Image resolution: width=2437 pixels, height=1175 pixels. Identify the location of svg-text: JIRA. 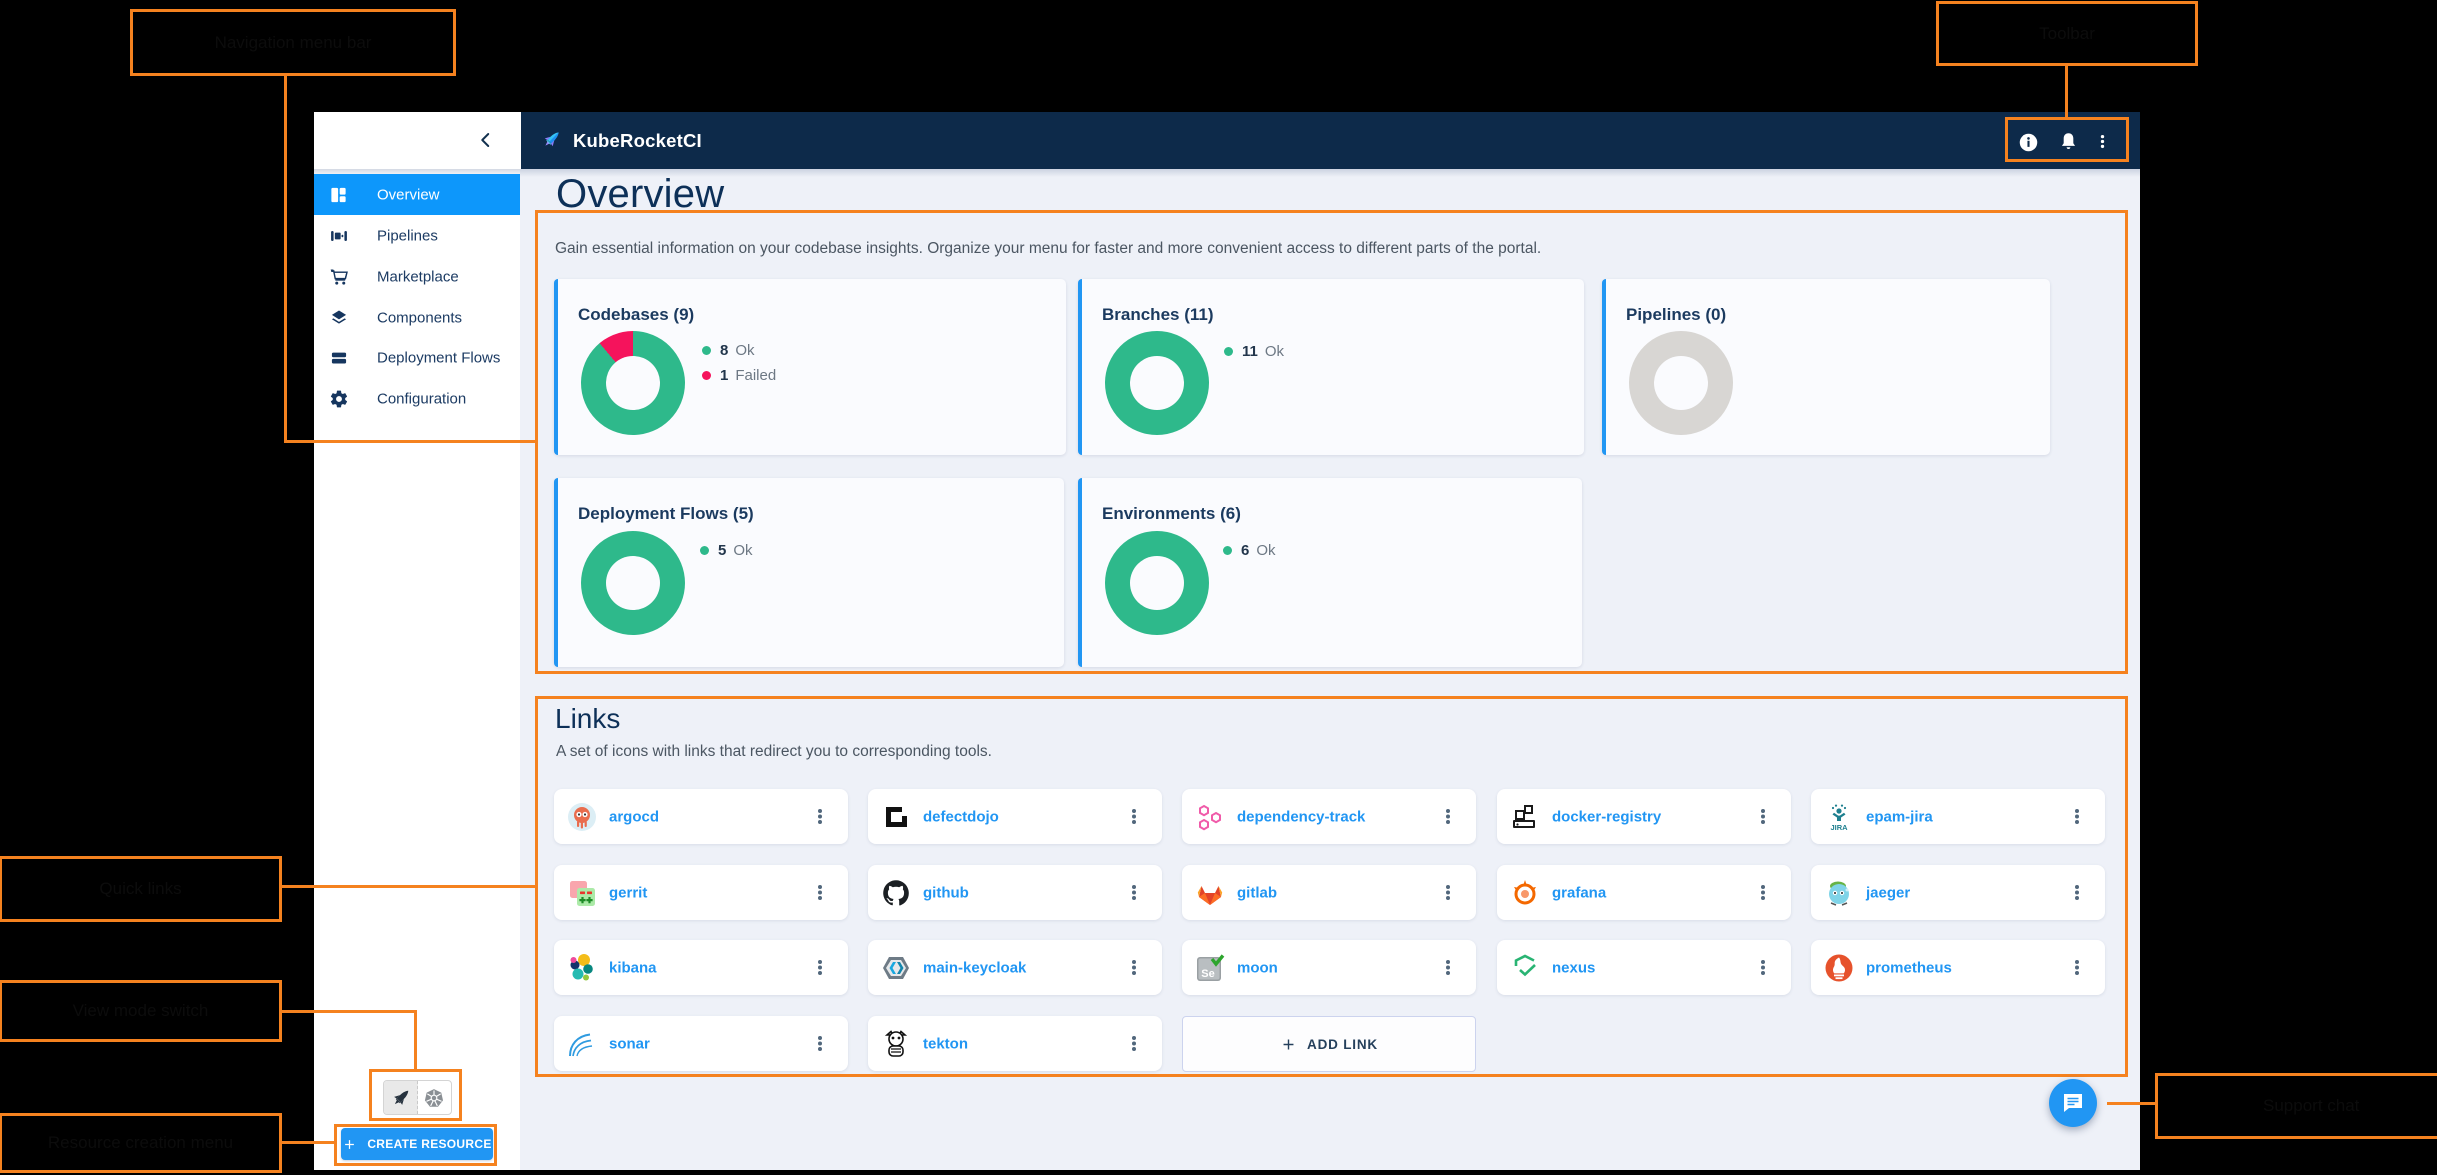
(1839, 827).